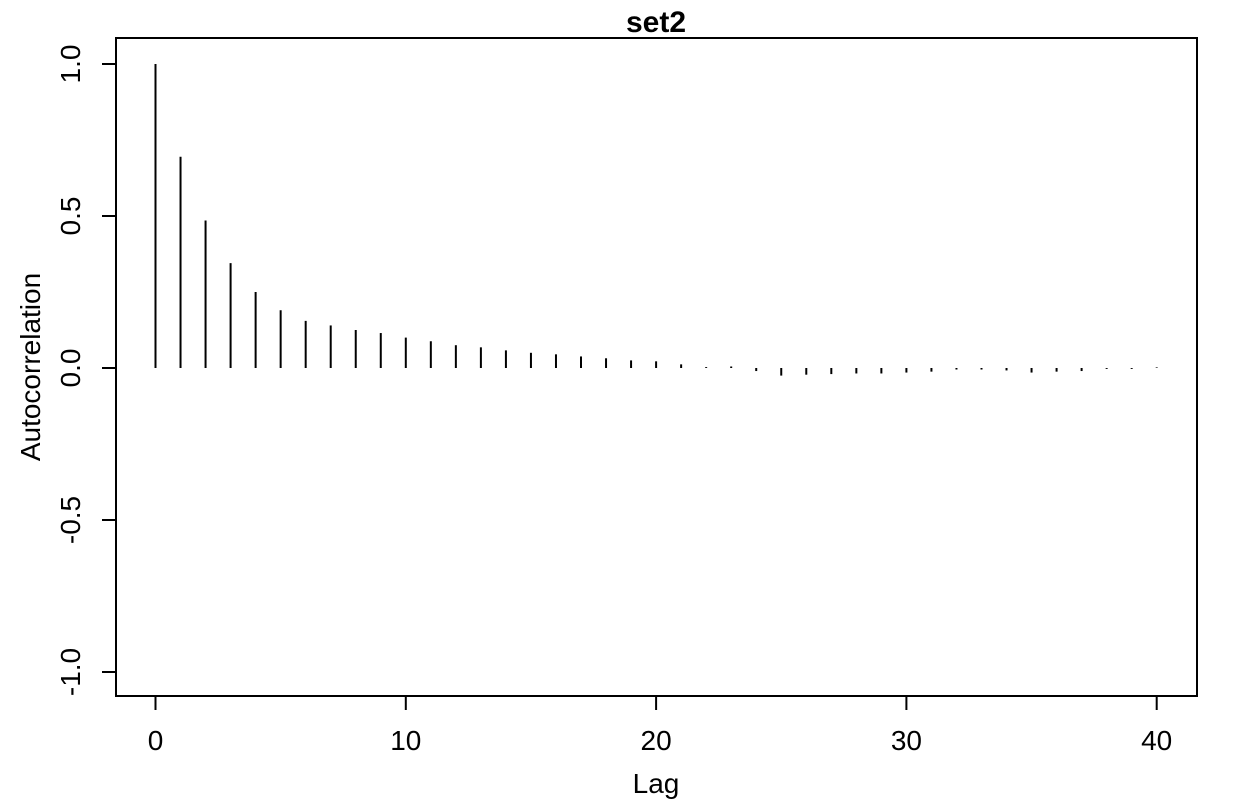  Describe the element at coordinates (656, 783) in the screenshot. I see `x-axis-label: Lag` at that location.